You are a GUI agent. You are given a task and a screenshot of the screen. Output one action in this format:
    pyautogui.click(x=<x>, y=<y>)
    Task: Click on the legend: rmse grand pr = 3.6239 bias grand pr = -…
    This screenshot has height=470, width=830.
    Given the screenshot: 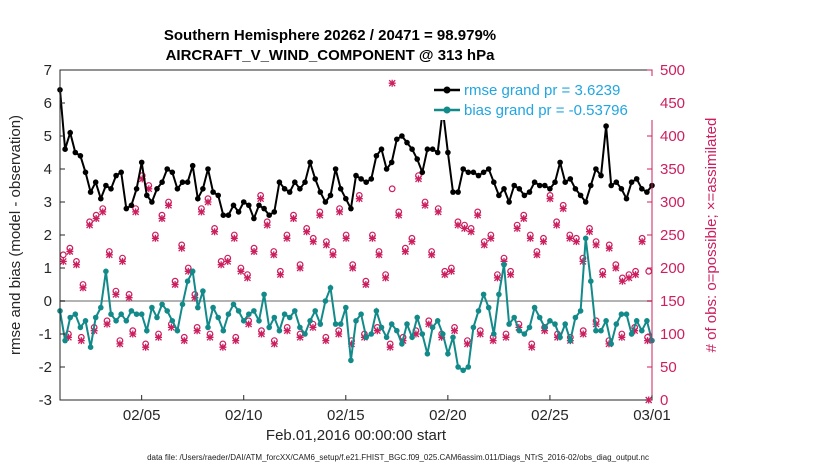 What is the action you would take?
    pyautogui.click(x=543, y=98)
    